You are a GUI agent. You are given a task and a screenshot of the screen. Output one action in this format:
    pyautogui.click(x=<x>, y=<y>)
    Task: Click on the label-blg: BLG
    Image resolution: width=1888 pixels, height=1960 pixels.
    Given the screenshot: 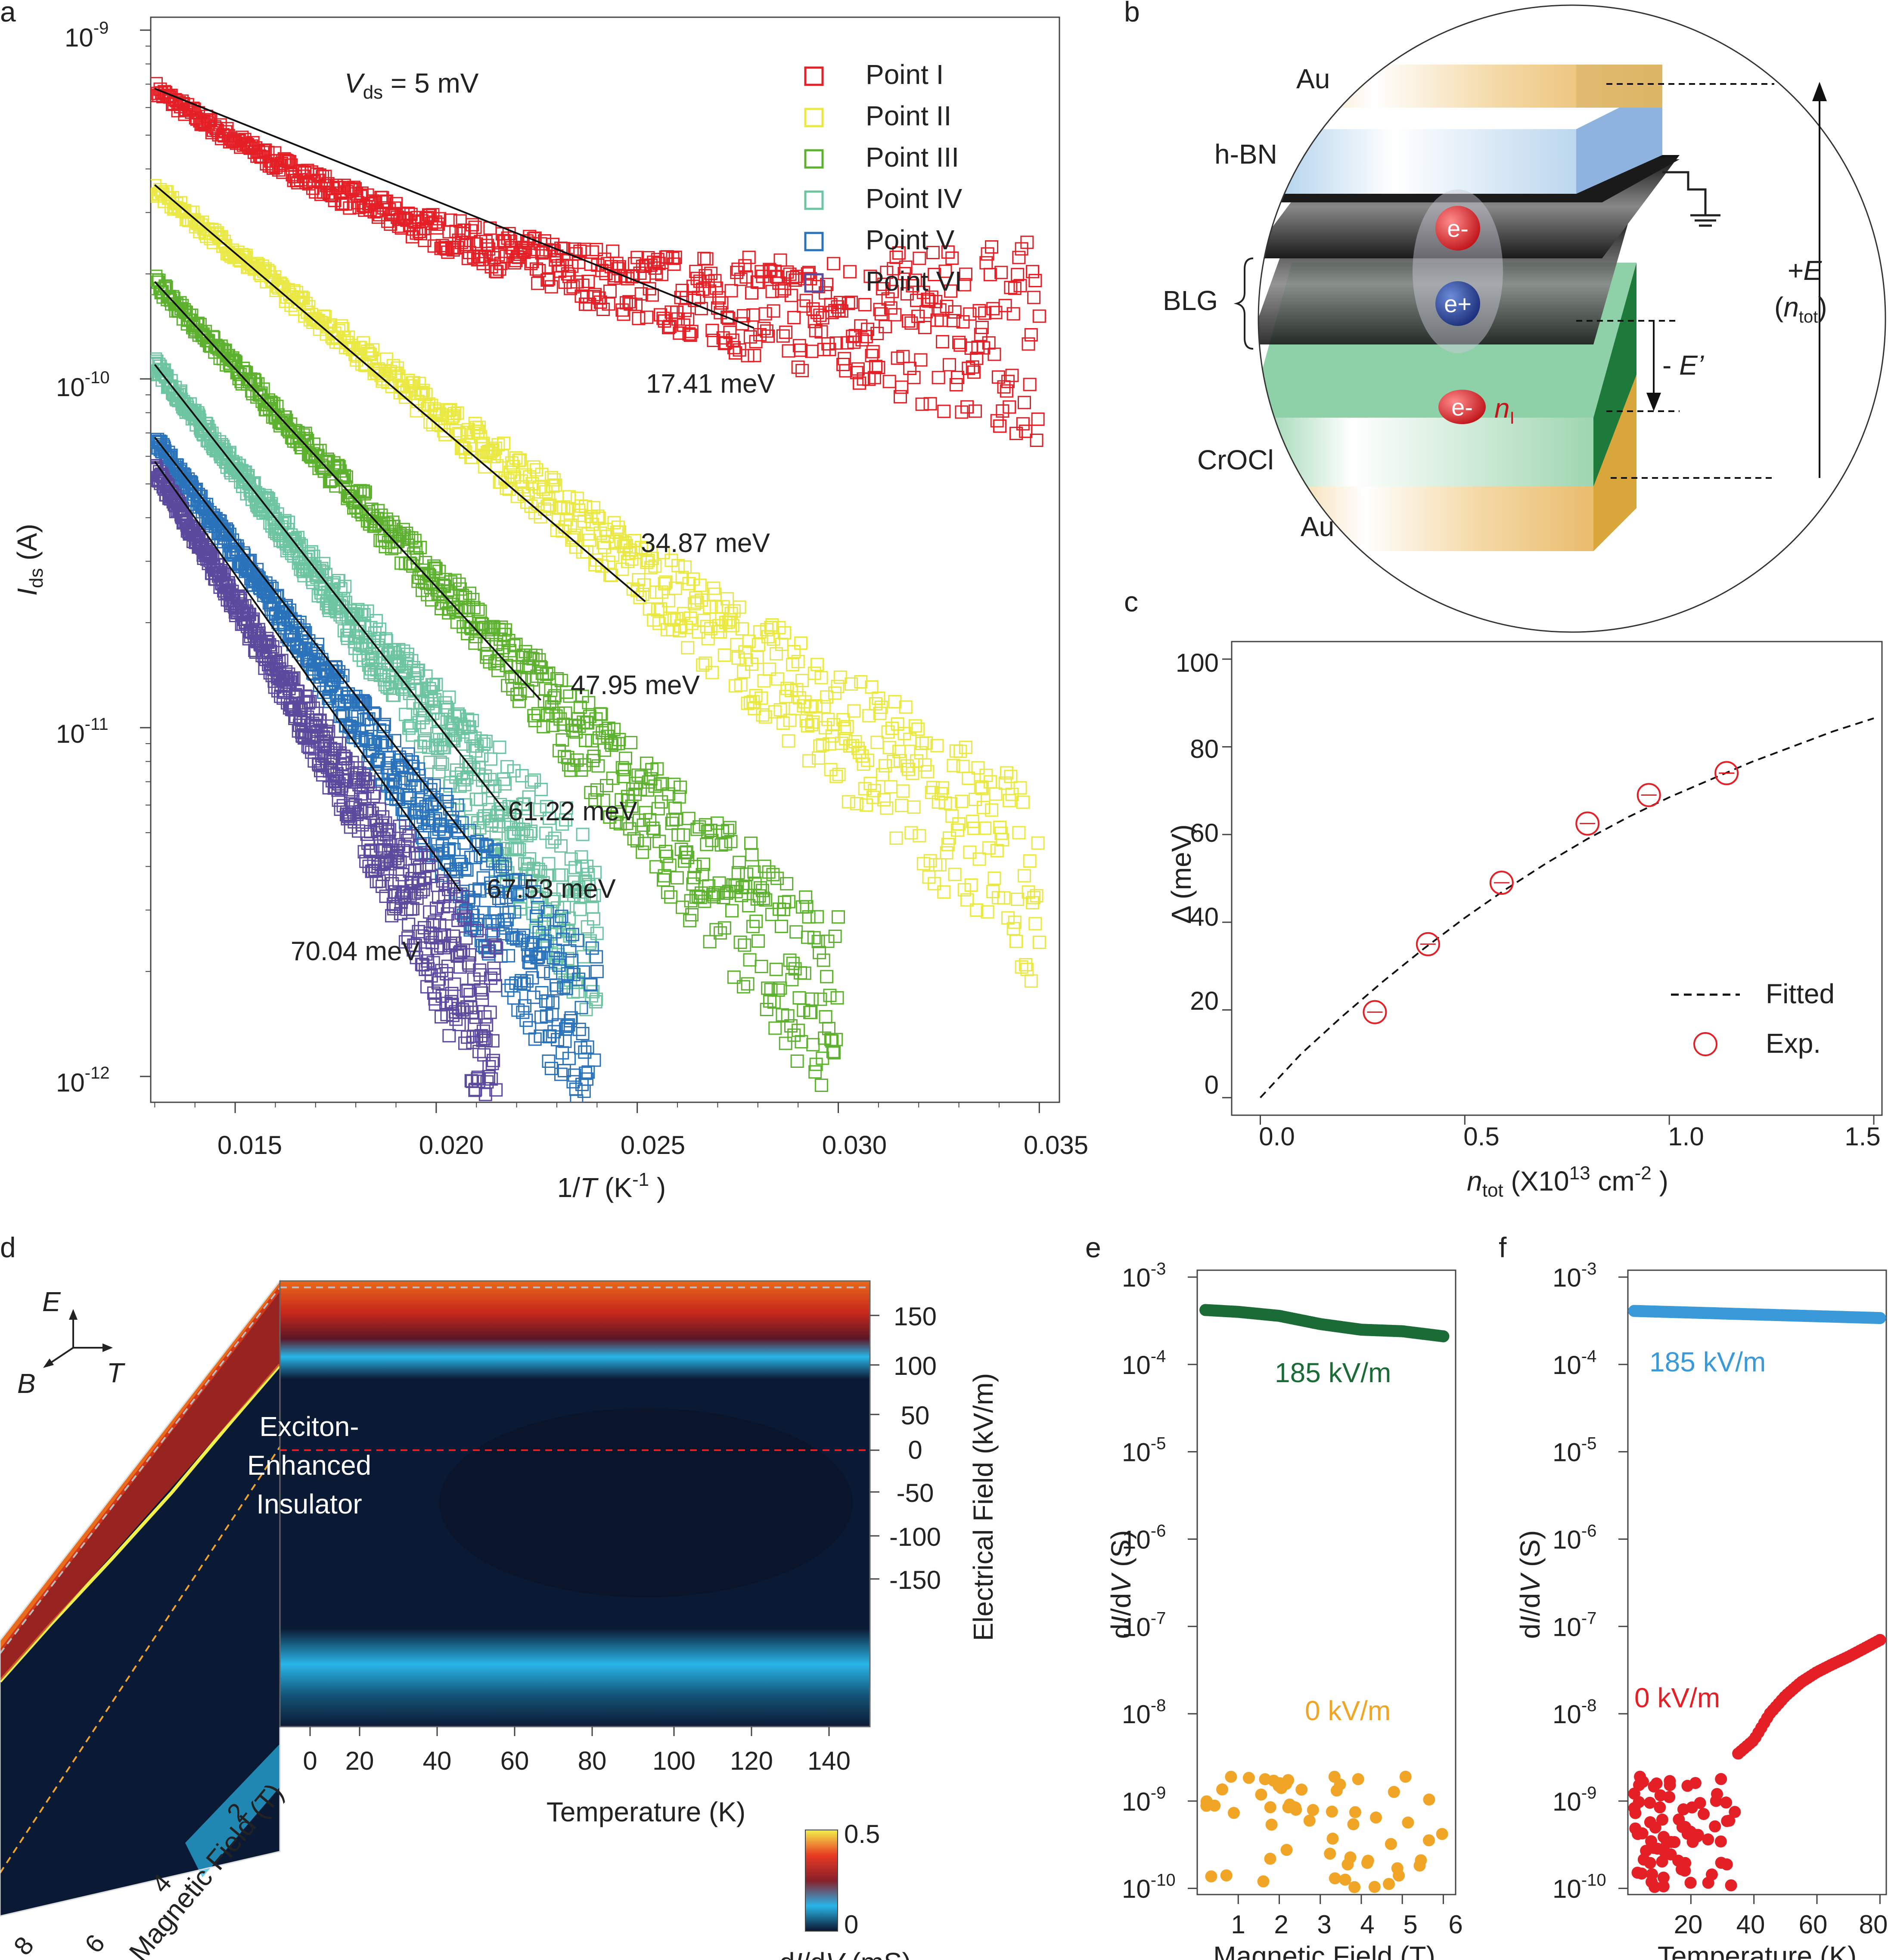 What is the action you would take?
    pyautogui.click(x=1190, y=300)
    